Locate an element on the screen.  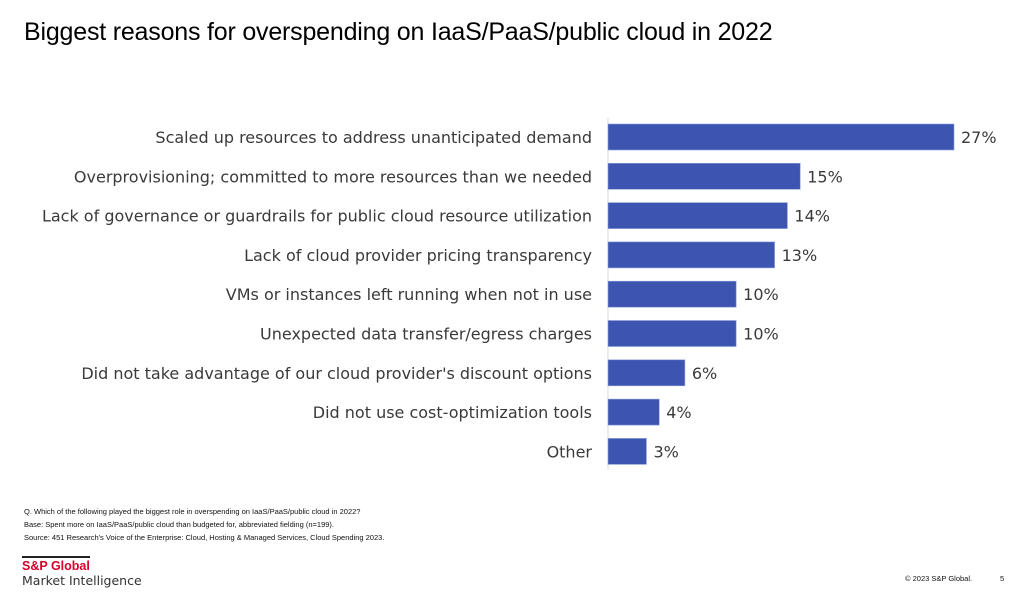
value-label: 27% is located at coordinates (979, 137).